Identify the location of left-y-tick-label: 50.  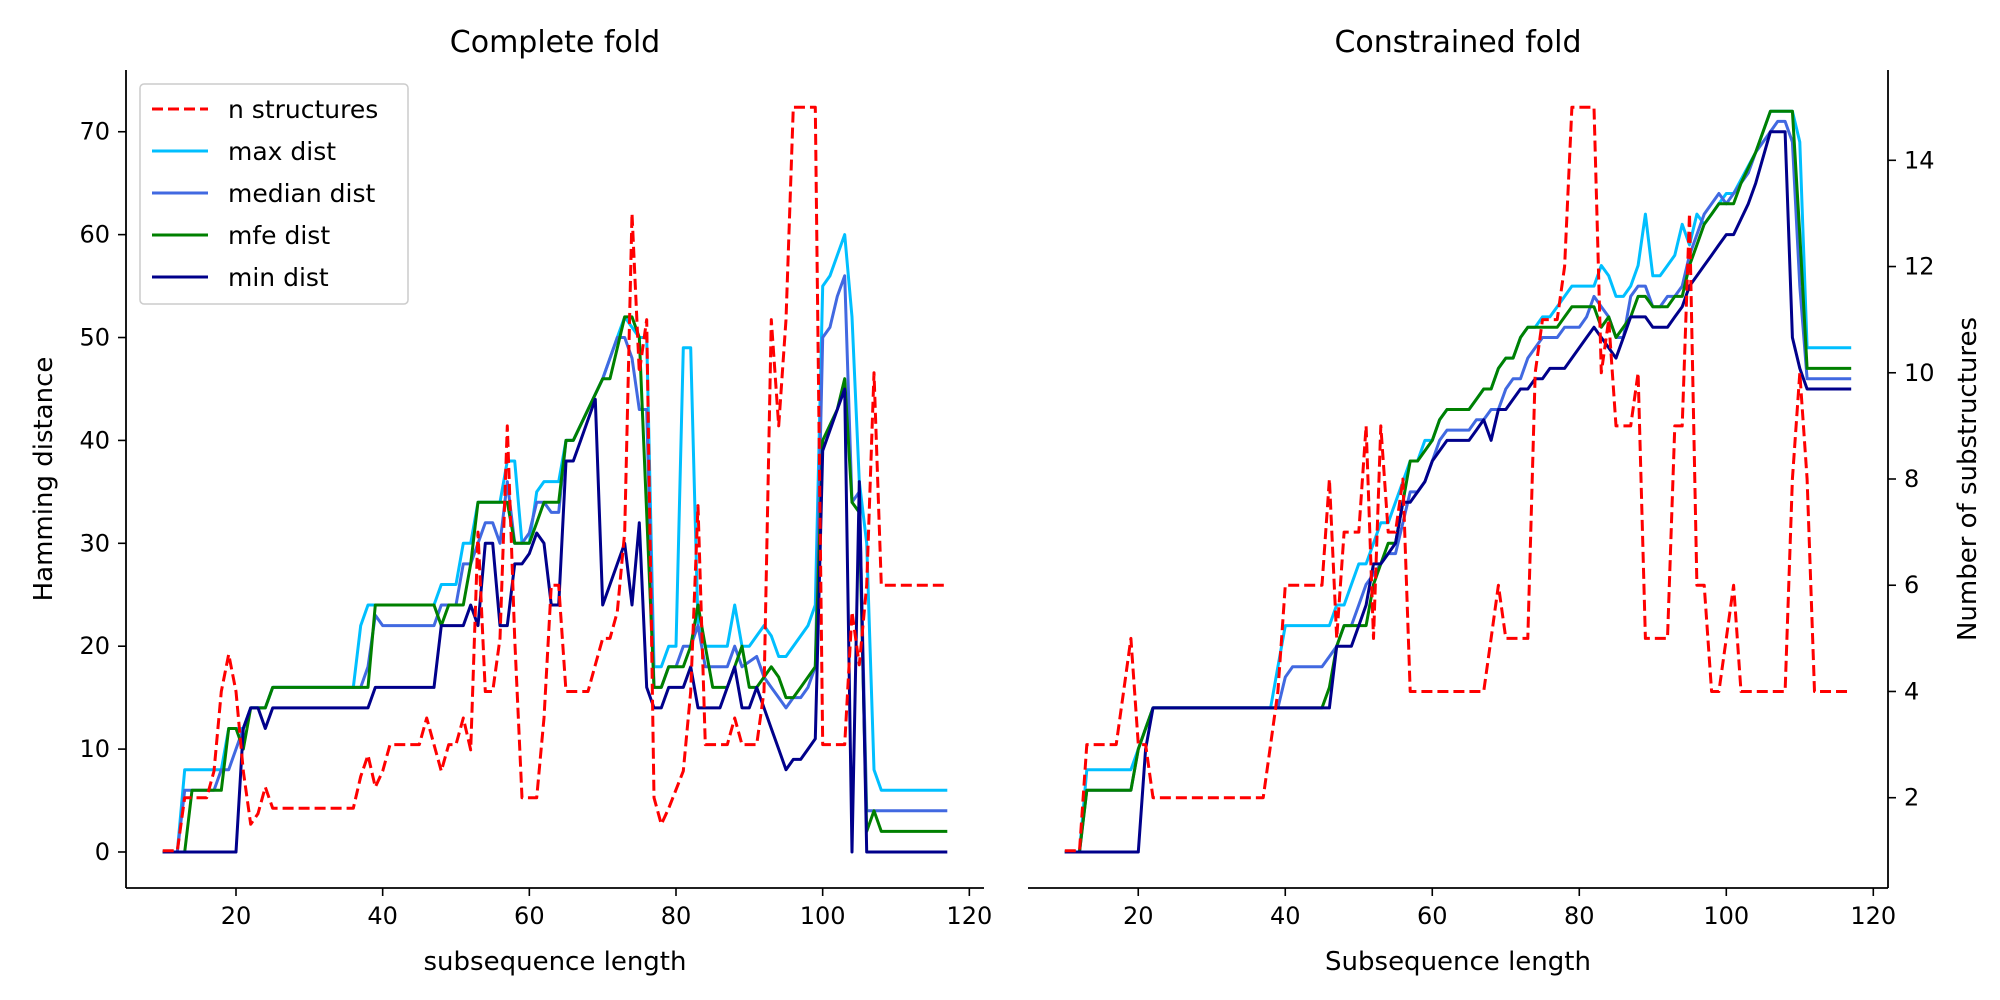
(94, 338).